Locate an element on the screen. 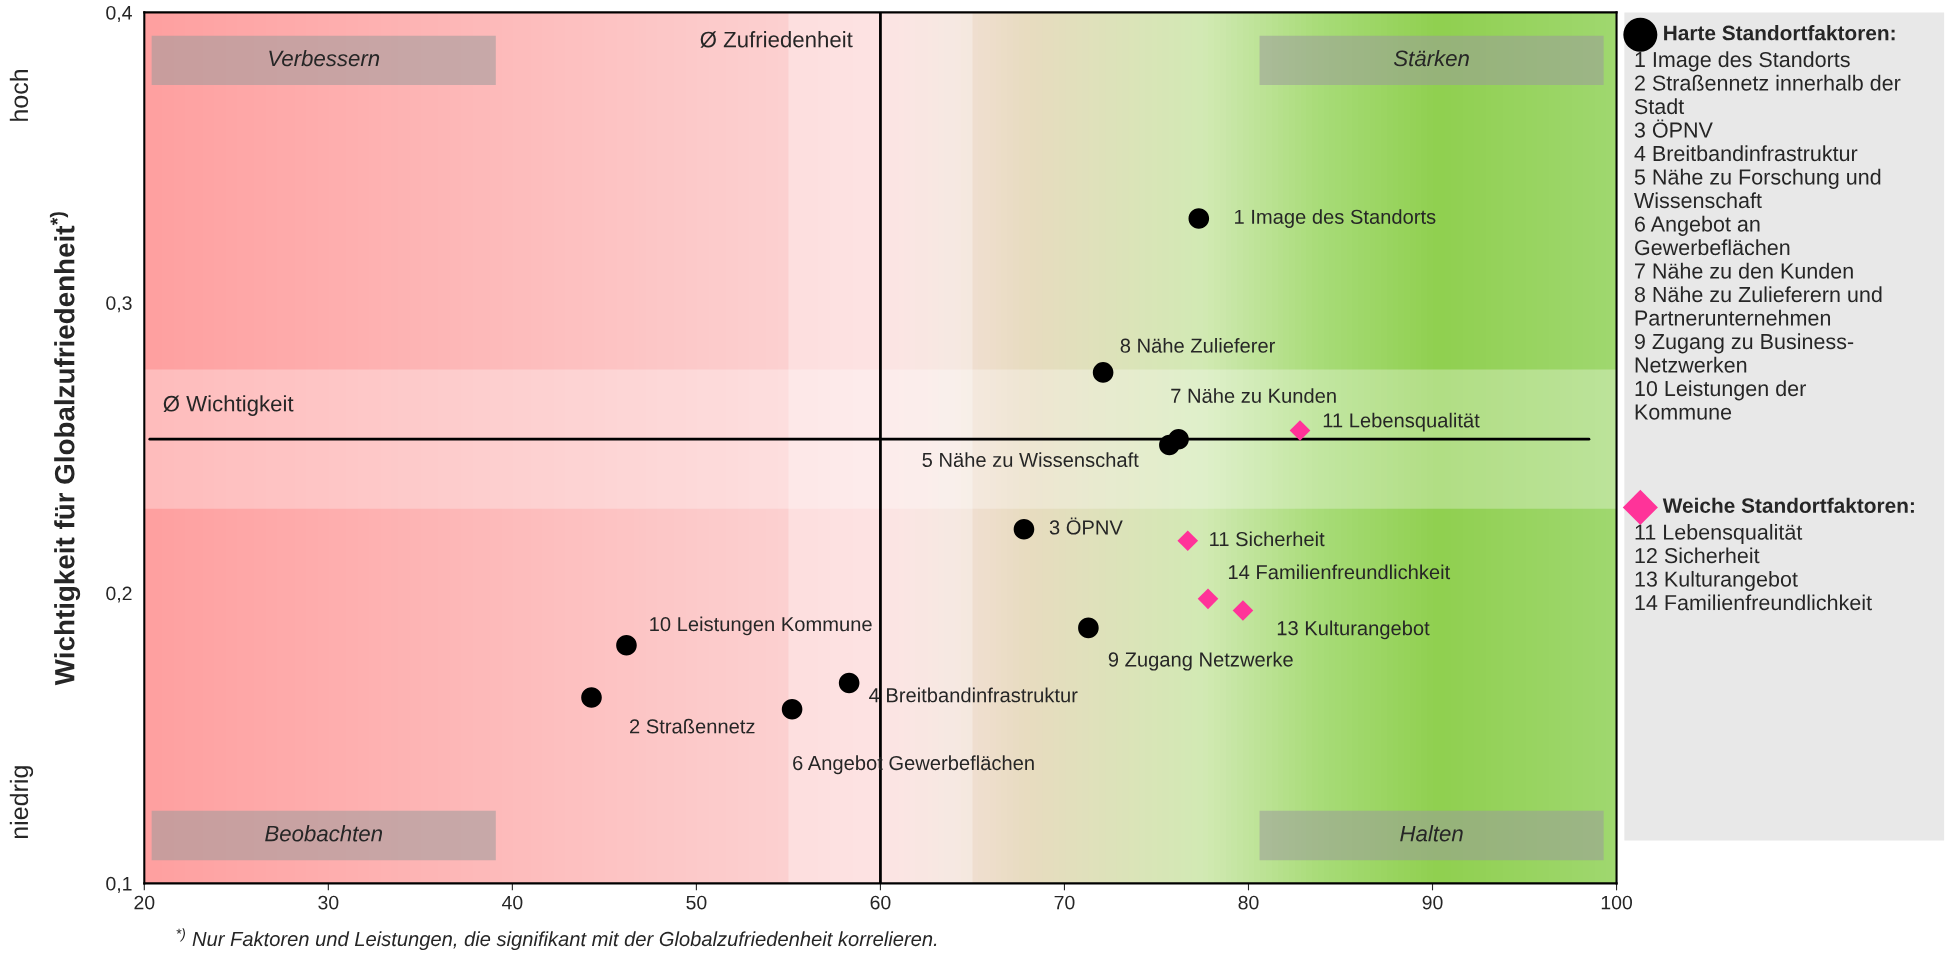  annotation: Beobachten is located at coordinates (324, 833).